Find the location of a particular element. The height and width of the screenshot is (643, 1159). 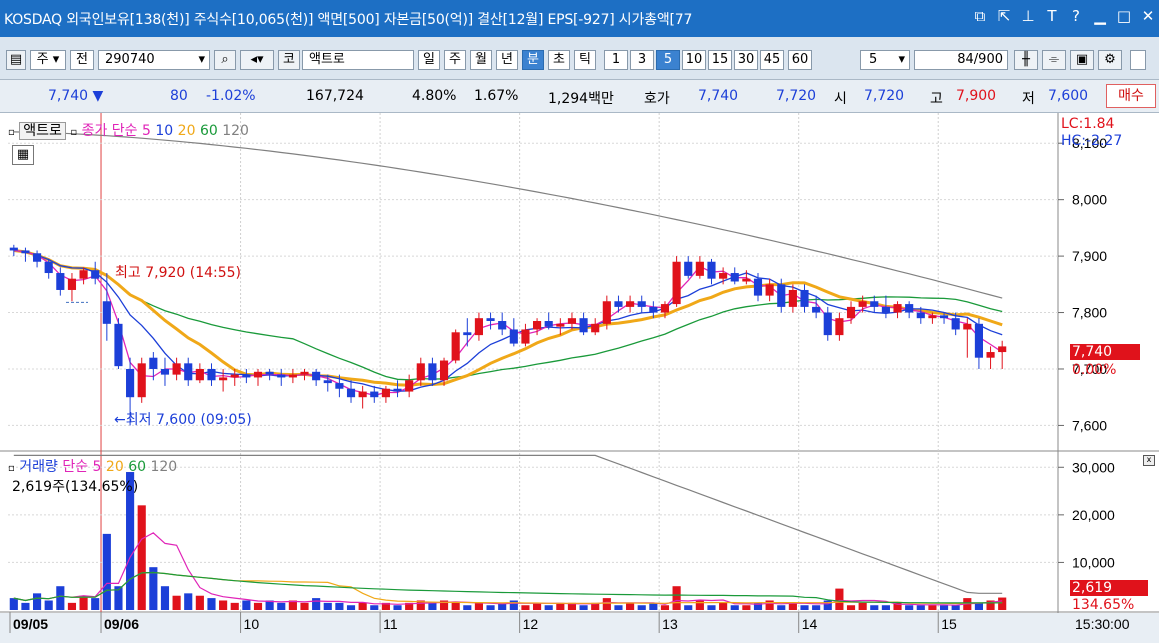

layout-icon: ▤ is located at coordinates (16, 60).